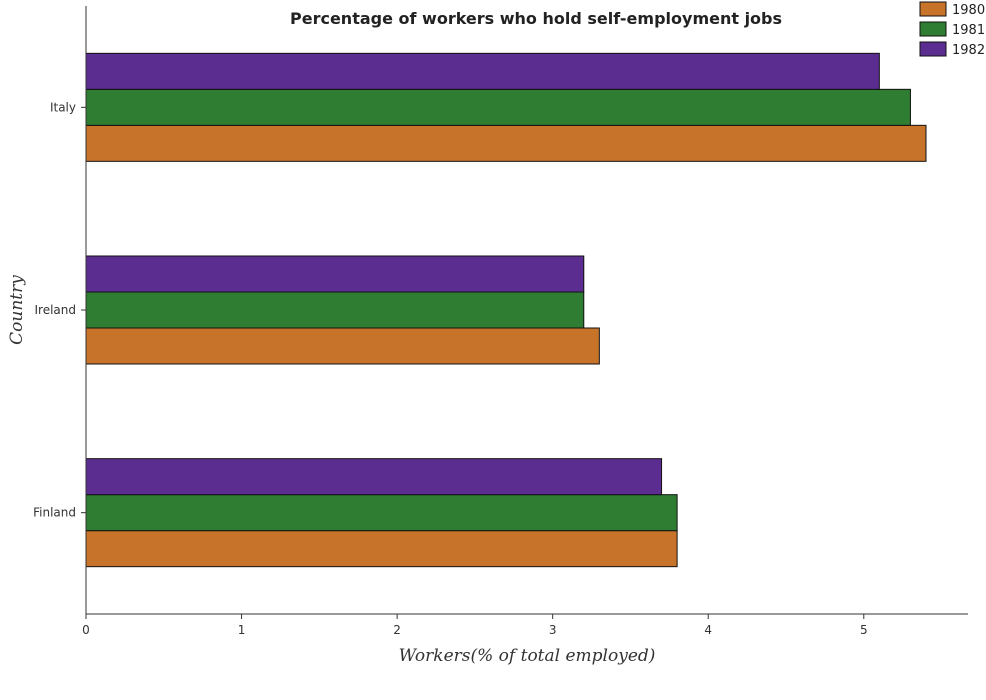 The image size is (986, 700). I want to click on legend-swatch-1982, so click(933, 49).